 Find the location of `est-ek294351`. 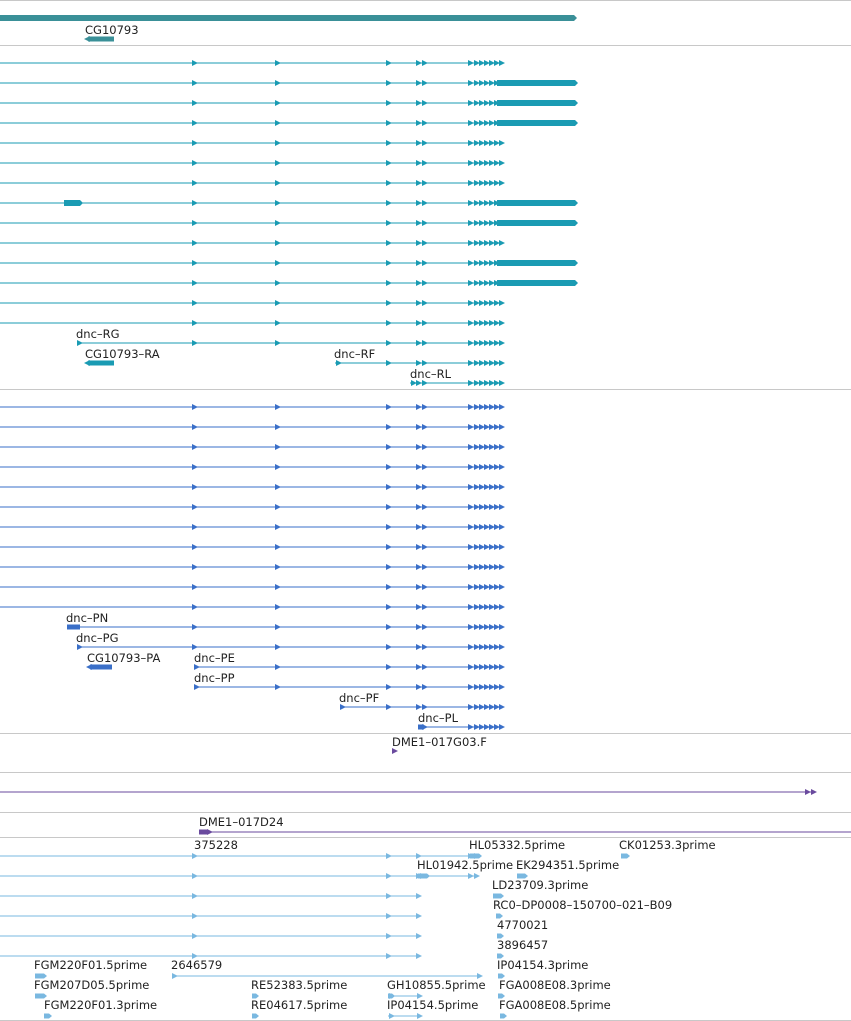

est-ek294351 is located at coordinates (522, 876).